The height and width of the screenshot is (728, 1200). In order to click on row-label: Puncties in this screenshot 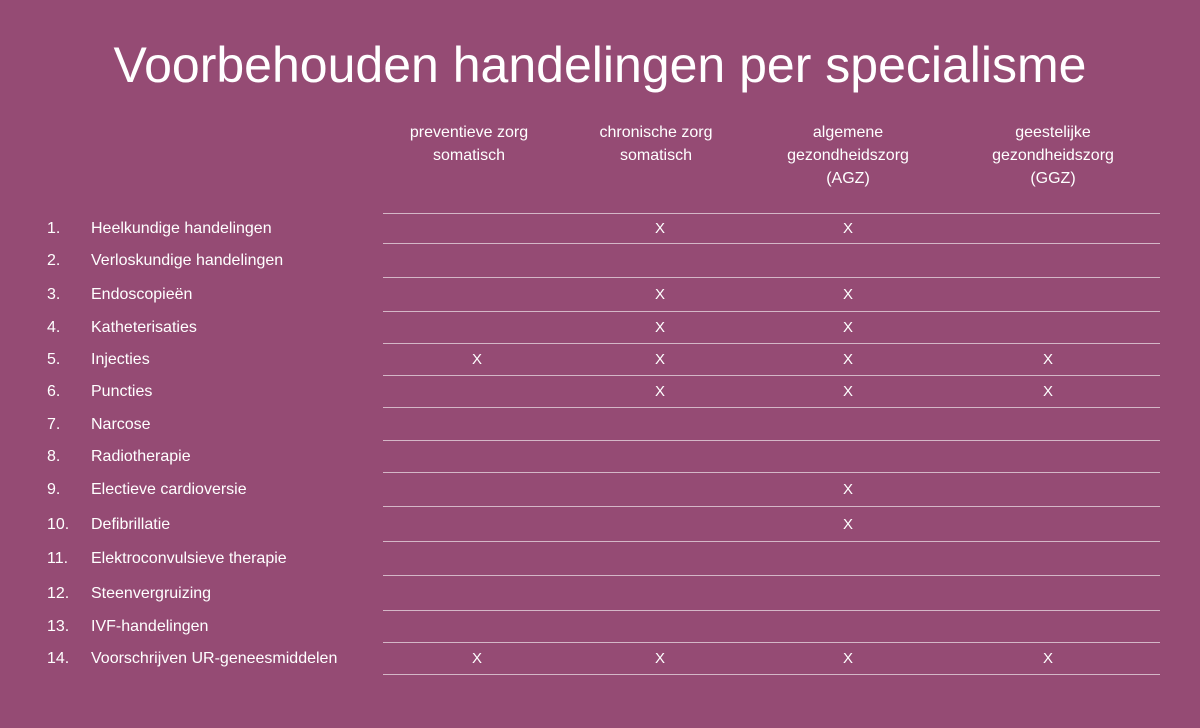, I will do `click(122, 391)`.